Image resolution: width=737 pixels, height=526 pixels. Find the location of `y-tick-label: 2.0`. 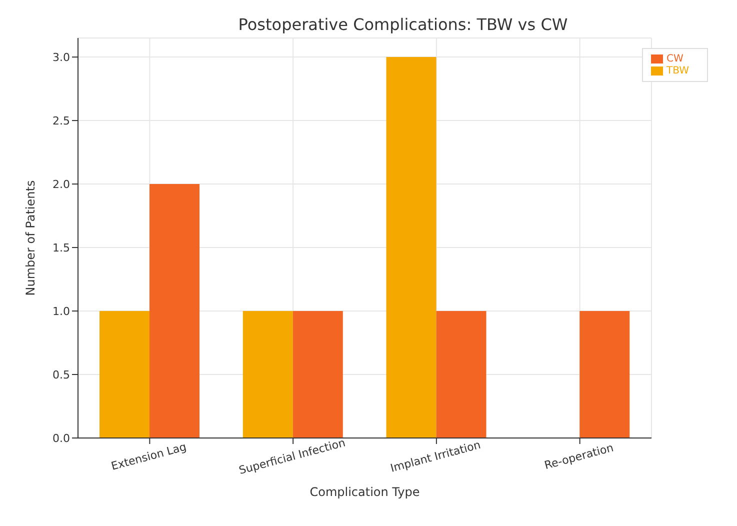

y-tick-label: 2.0 is located at coordinates (61, 184).